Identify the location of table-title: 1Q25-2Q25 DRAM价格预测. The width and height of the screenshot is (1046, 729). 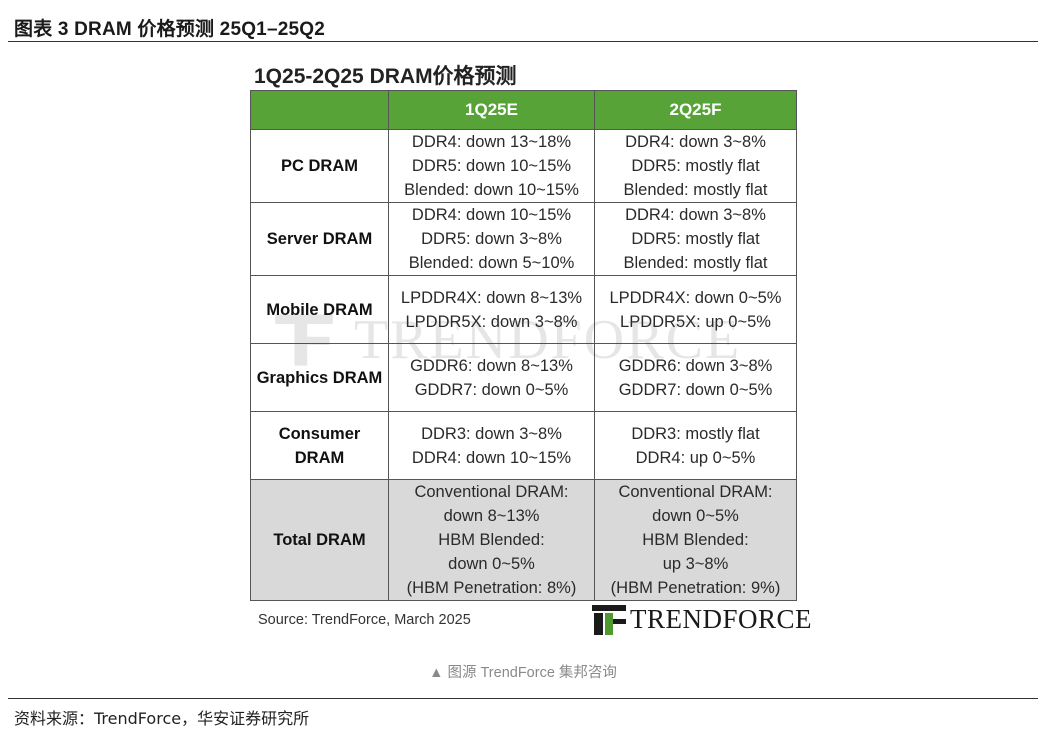
(385, 76).